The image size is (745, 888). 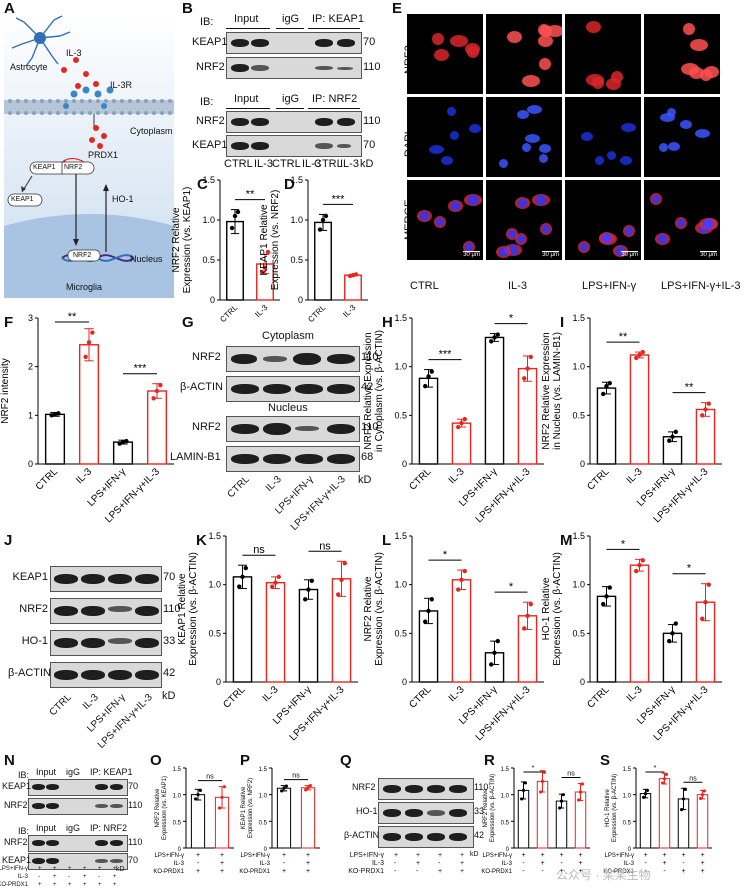 What do you see at coordinates (210, 42) in the screenshot?
I see `b-keap1-label-1: KEAP1` at bounding box center [210, 42].